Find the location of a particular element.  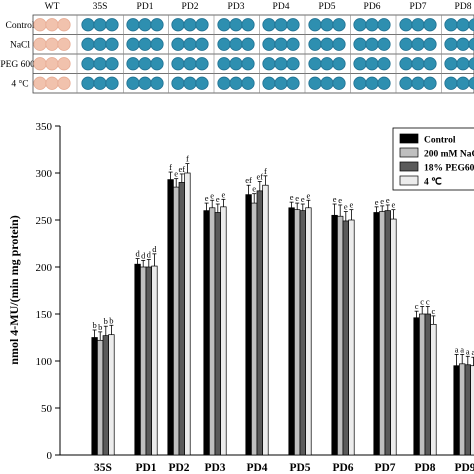

y-tick-label: 350 is located at coordinates (44, 127).